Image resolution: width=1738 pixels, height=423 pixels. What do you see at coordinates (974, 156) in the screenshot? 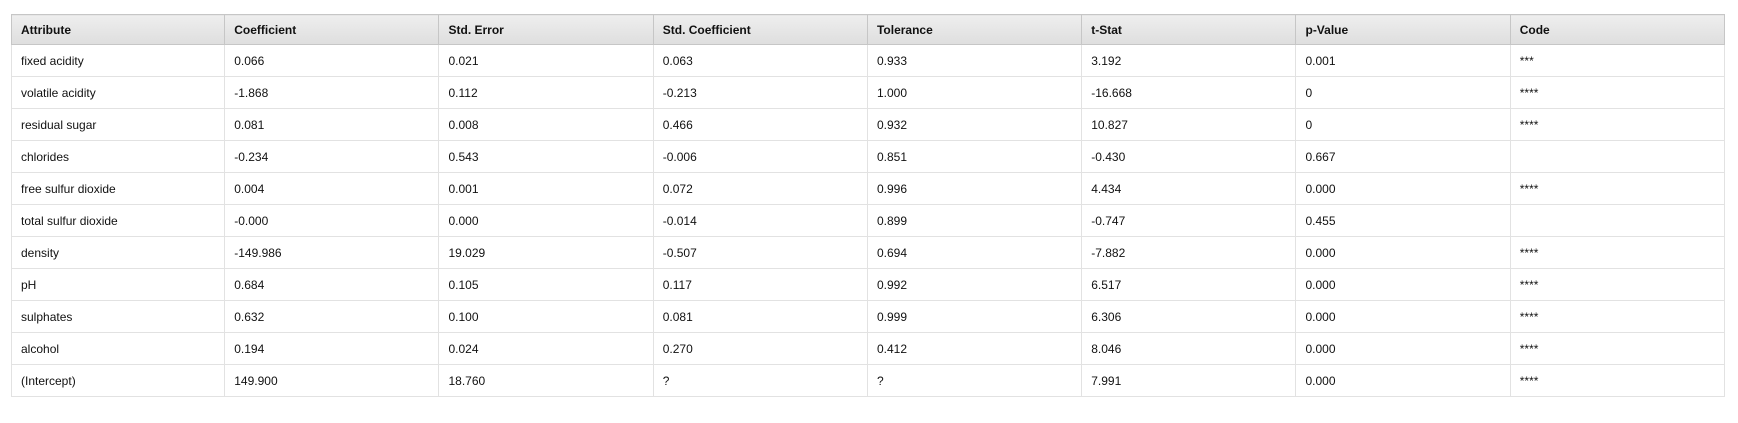
I see `tolerance-cell: 0.851` at bounding box center [974, 156].